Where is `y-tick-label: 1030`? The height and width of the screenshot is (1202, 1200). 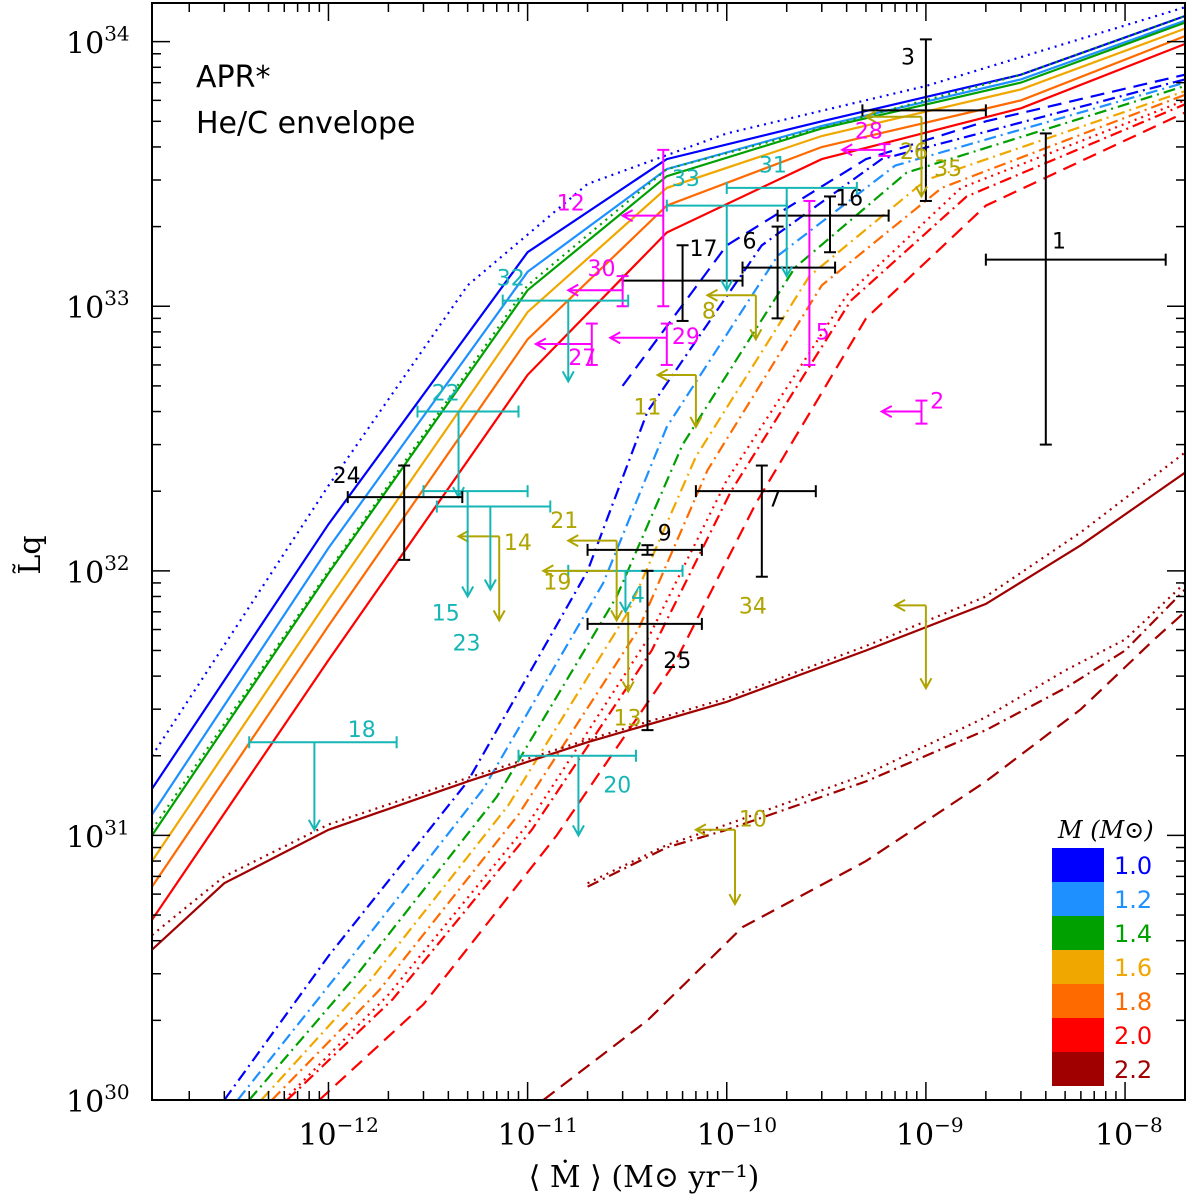
y-tick-label: 1030 is located at coordinates (98, 1100).